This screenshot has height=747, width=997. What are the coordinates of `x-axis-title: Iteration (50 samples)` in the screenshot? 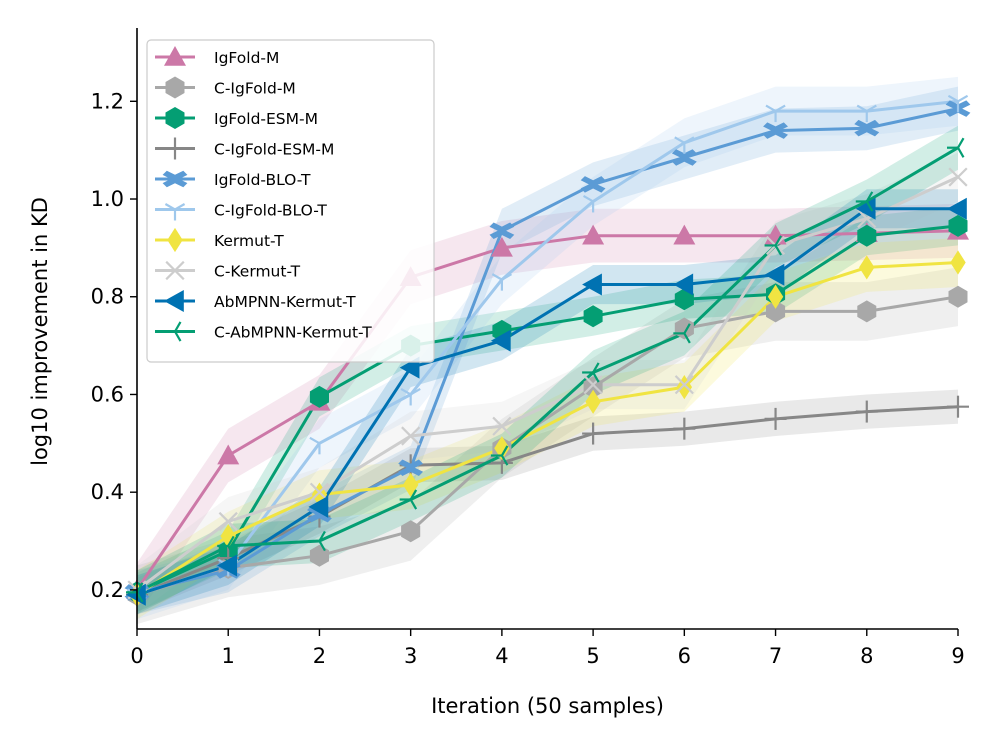 It's located at (547, 706).